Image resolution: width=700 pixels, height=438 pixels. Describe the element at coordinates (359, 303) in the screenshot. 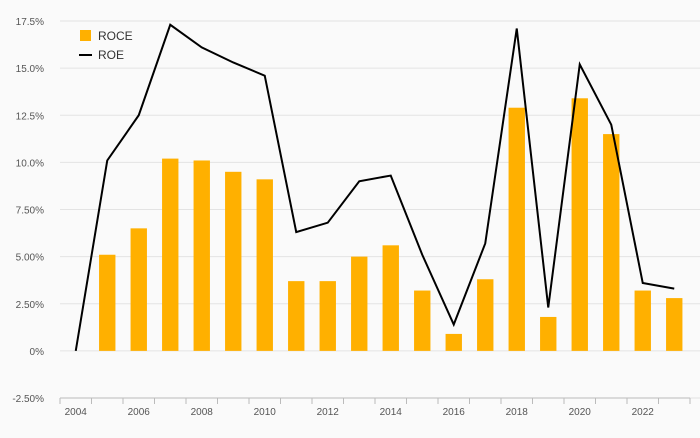

I see `roce-bar-2013` at that location.